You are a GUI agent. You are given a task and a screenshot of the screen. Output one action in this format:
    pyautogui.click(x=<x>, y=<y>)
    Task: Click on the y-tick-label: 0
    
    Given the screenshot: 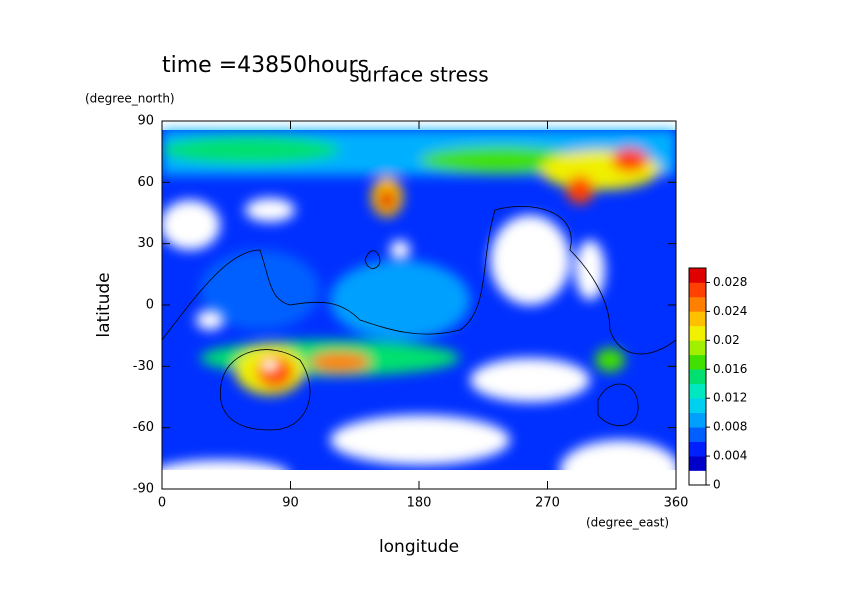 What is the action you would take?
    pyautogui.click(x=150, y=305)
    